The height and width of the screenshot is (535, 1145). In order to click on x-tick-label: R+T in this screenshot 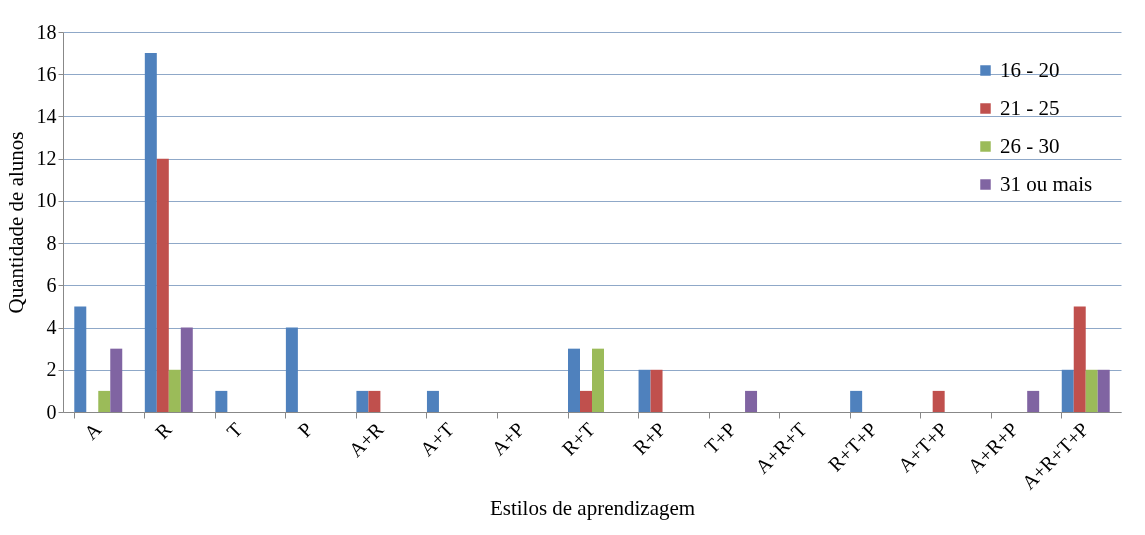, I will do `click(578, 439)`.